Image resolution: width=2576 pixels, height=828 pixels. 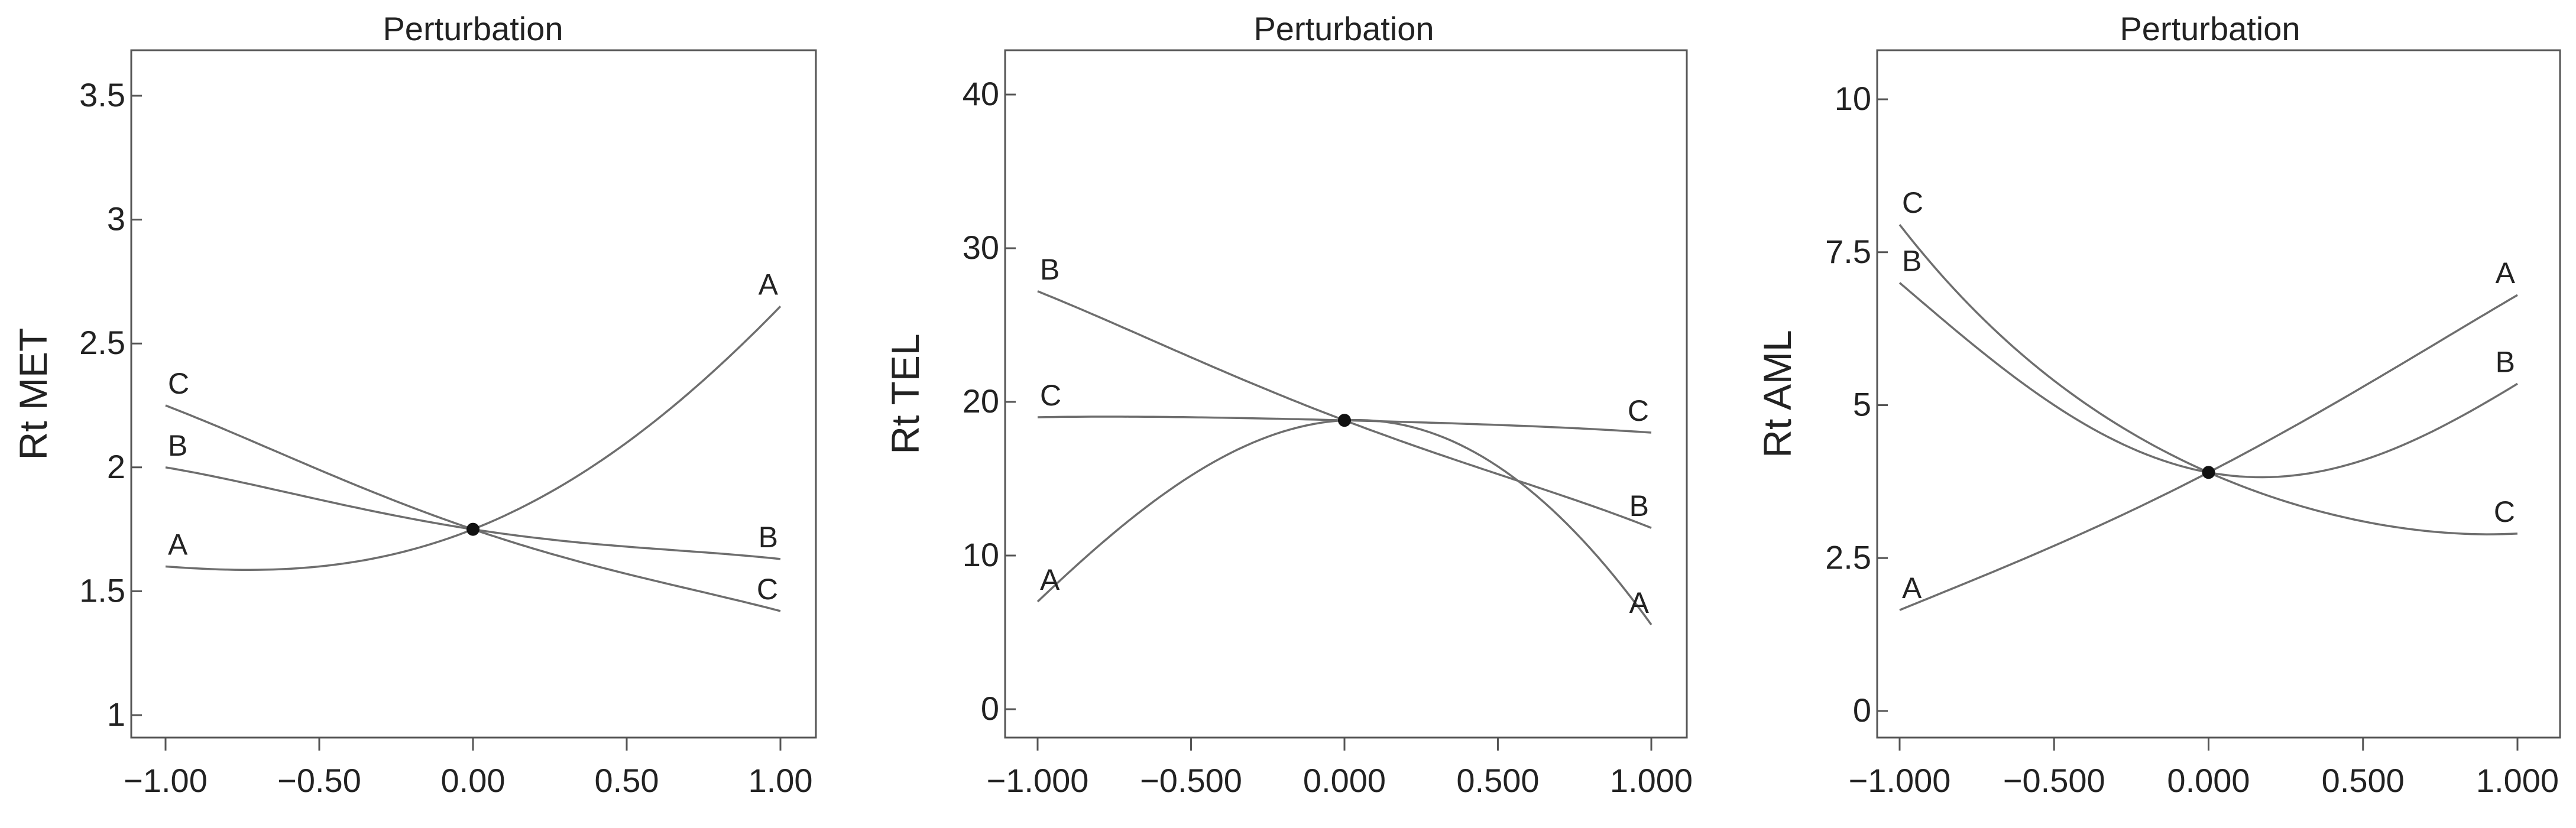 I want to click on y-tick-label: 1.5, so click(x=102, y=590).